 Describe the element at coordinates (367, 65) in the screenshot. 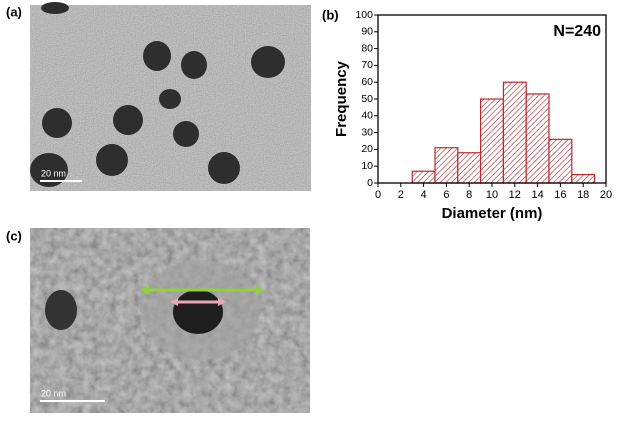

I see `y-tick-label: 70` at that location.